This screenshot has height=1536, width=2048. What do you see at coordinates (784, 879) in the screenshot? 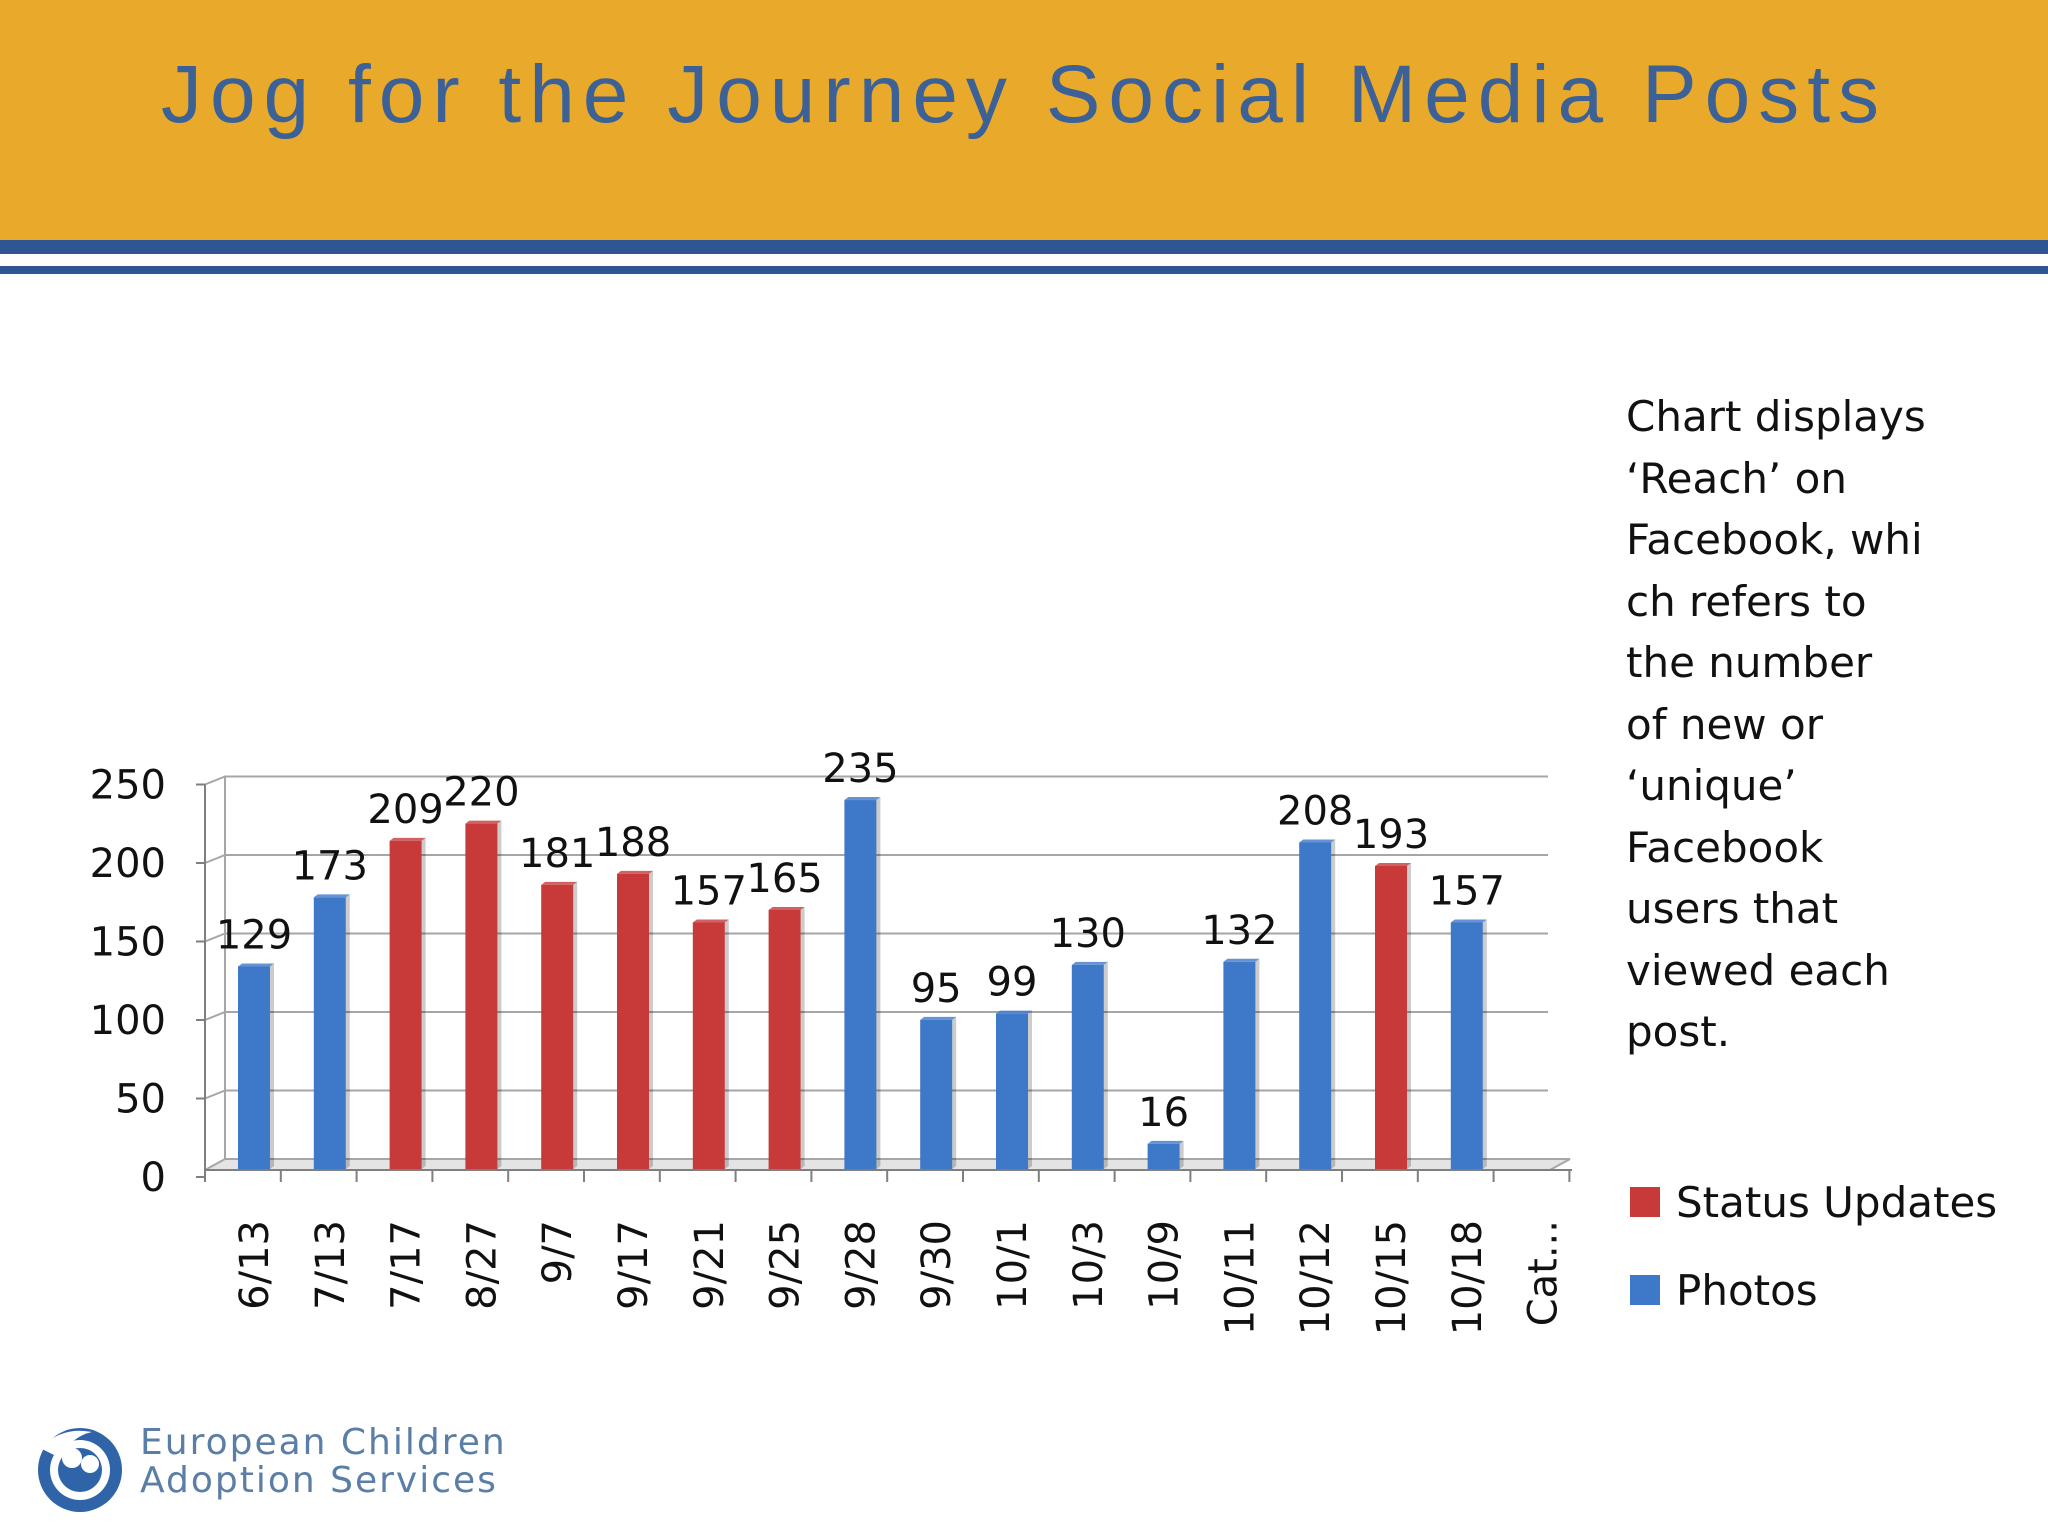
I see `data-label: 165` at bounding box center [784, 879].